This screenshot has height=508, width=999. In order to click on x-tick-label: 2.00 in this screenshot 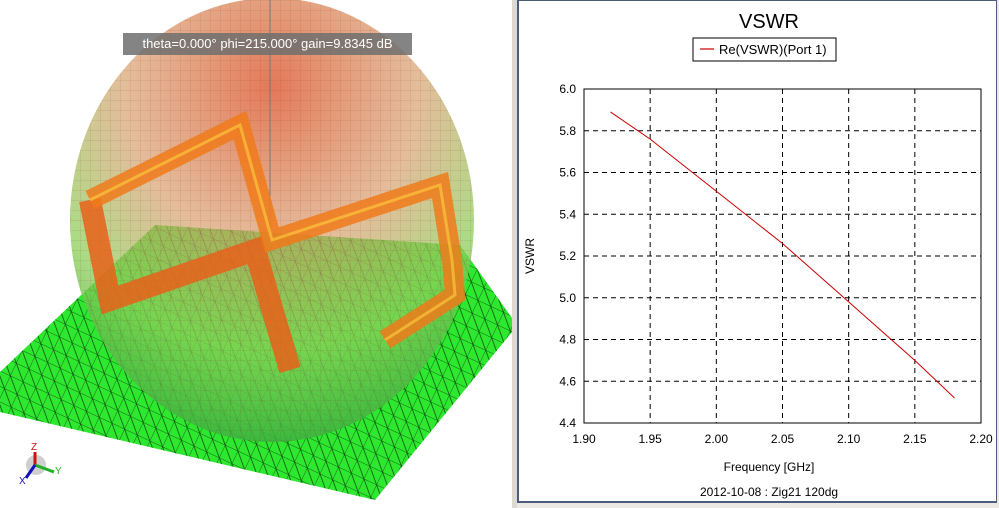, I will do `click(717, 439)`.